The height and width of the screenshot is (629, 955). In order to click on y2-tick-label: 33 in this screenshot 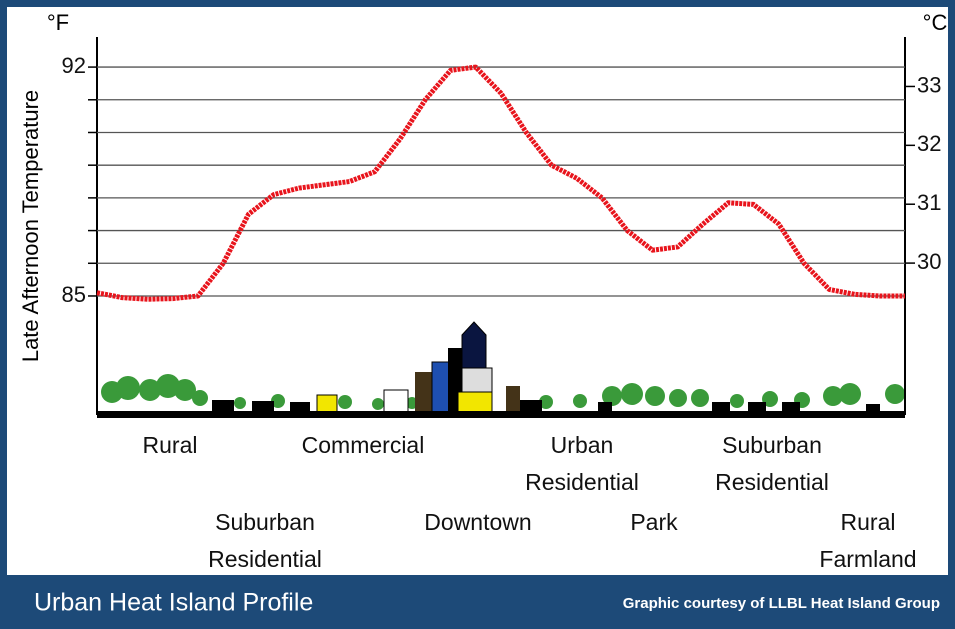, I will do `click(929, 84)`.